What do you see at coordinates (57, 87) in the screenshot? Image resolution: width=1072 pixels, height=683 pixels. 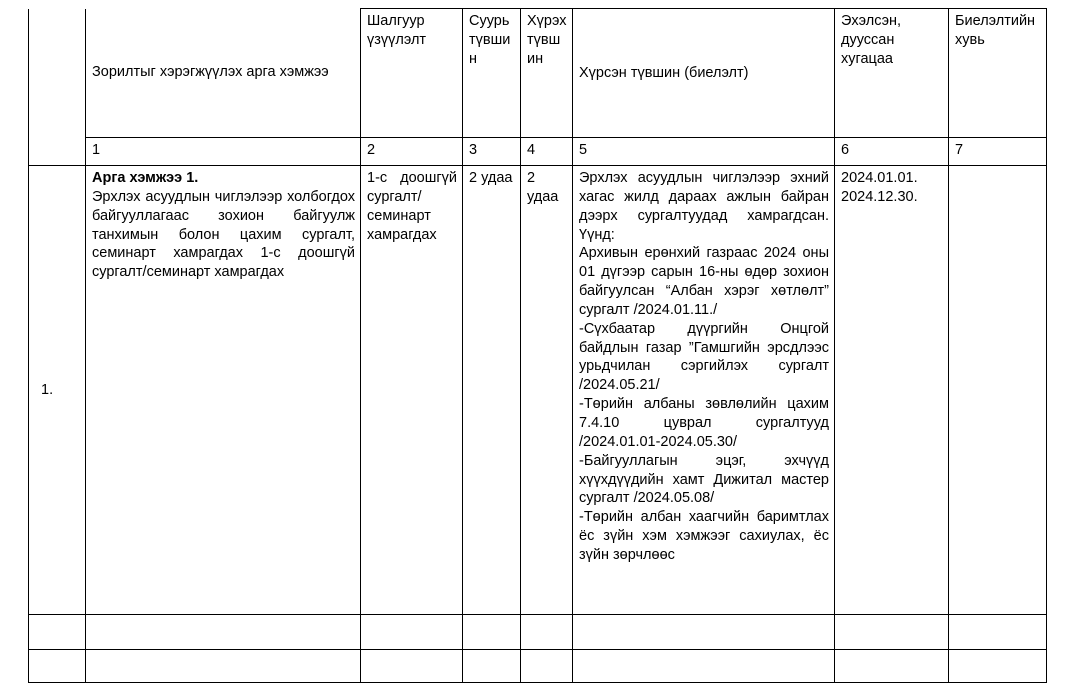 I see `header-cell-number` at bounding box center [57, 87].